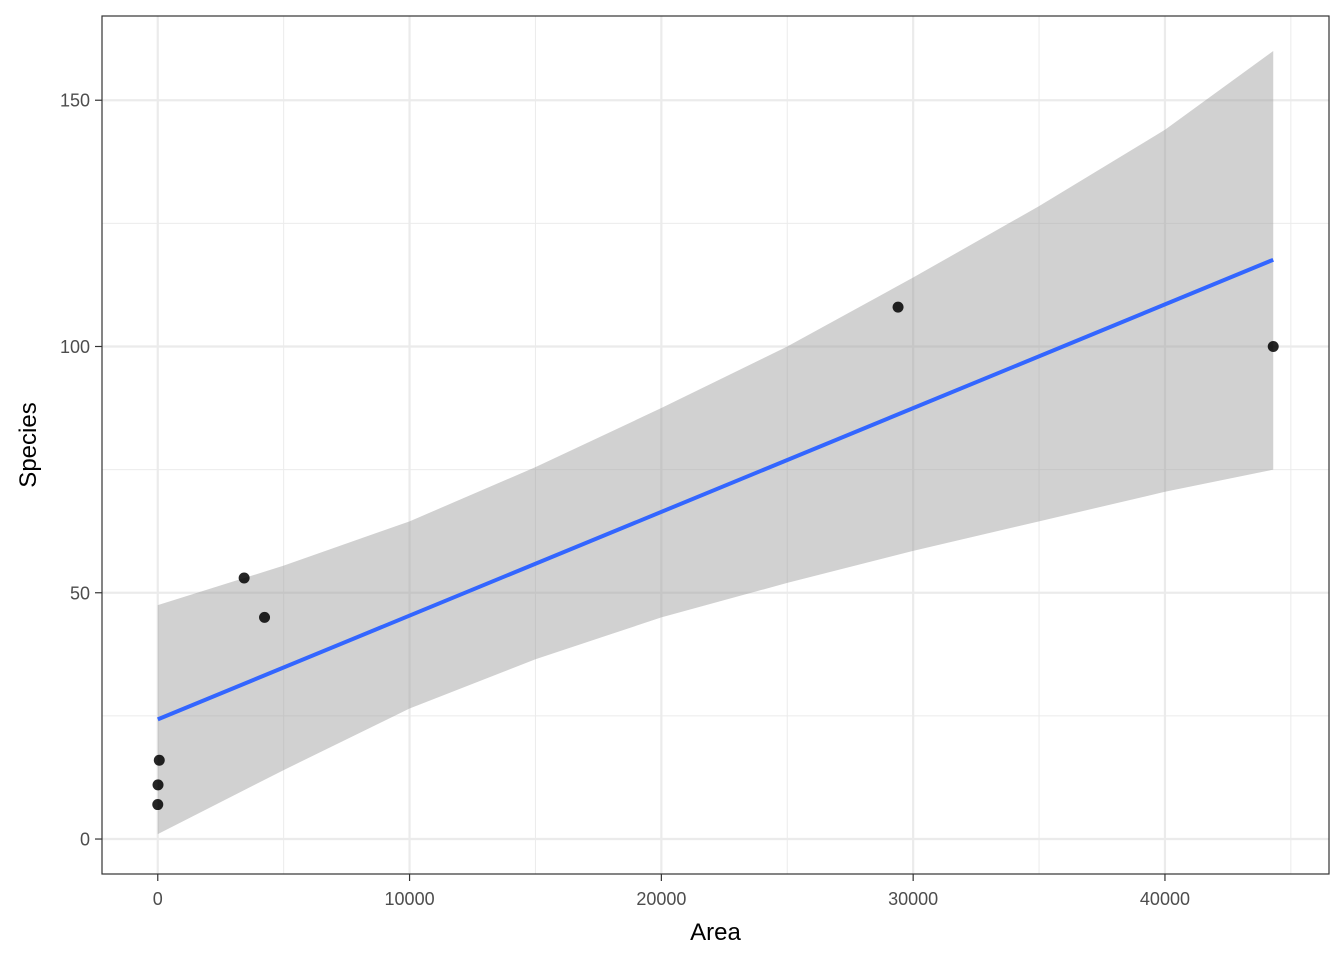 This screenshot has width=1344, height=960. Describe the element at coordinates (410, 899) in the screenshot. I see `x-tick-label: 10000` at that location.